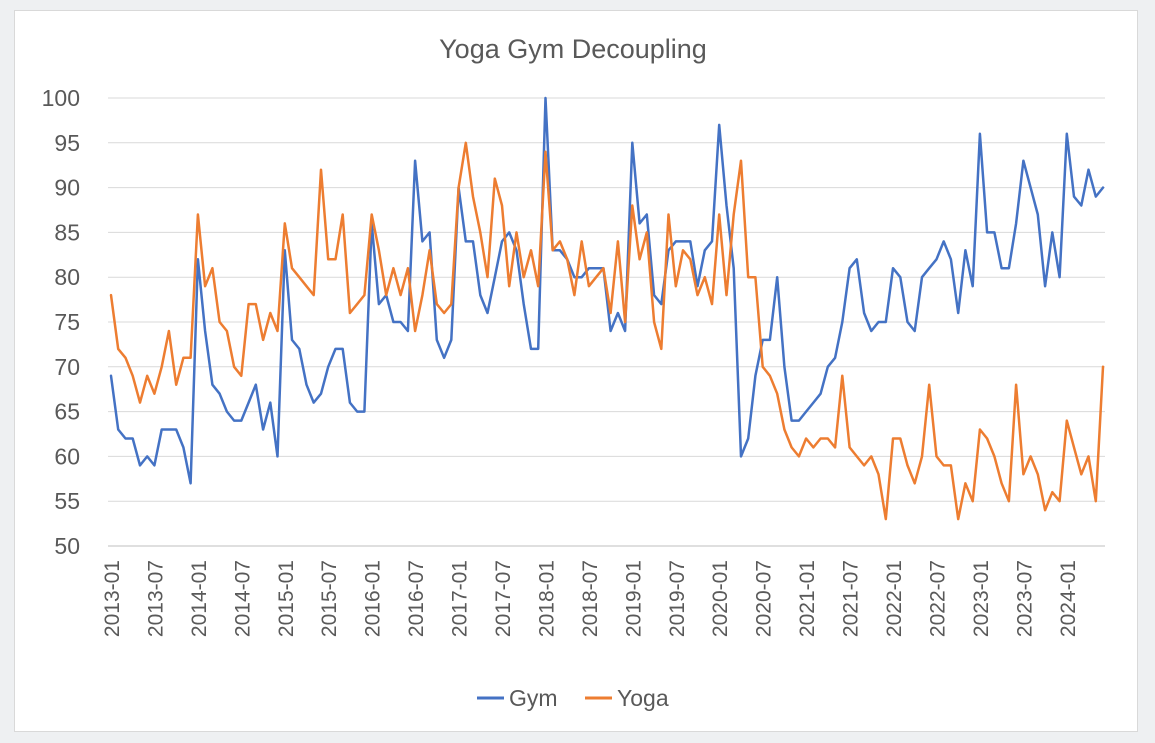 The image size is (1155, 743). I want to click on x-tick-label: 2018-01, so click(546, 598).